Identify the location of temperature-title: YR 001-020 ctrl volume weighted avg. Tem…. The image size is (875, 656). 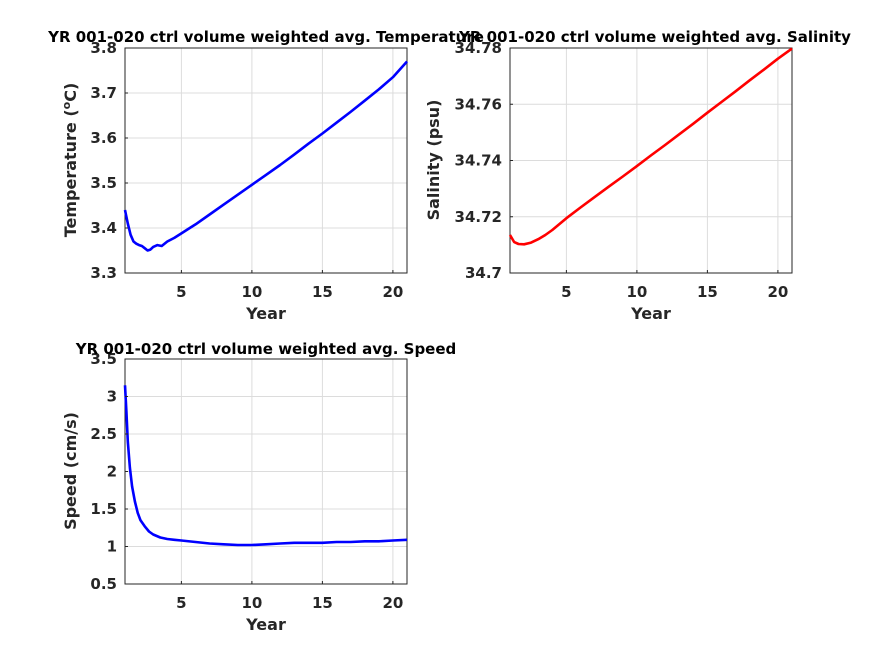
(265, 37).